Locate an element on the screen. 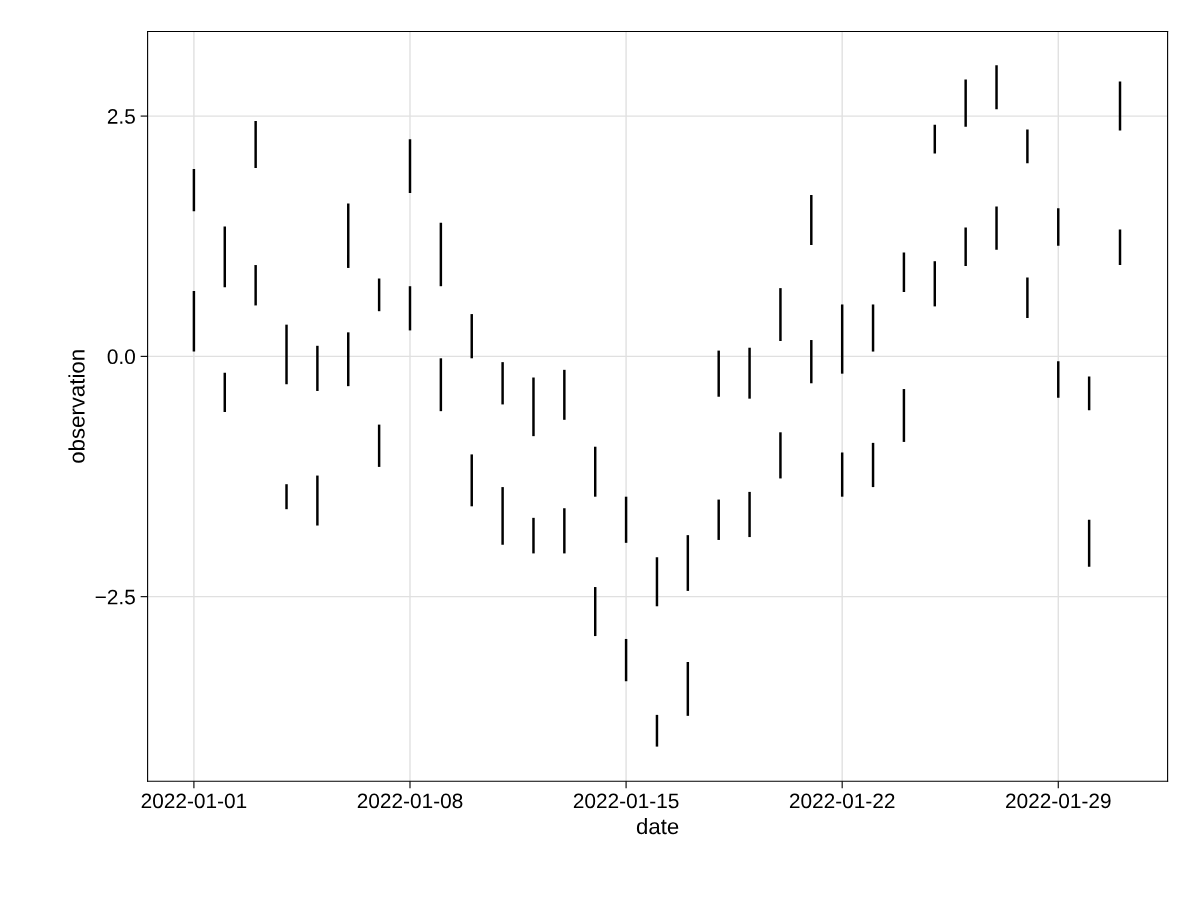 This screenshot has height=900, width=1200. y-tick-label: −2.5 is located at coordinates (115, 597).